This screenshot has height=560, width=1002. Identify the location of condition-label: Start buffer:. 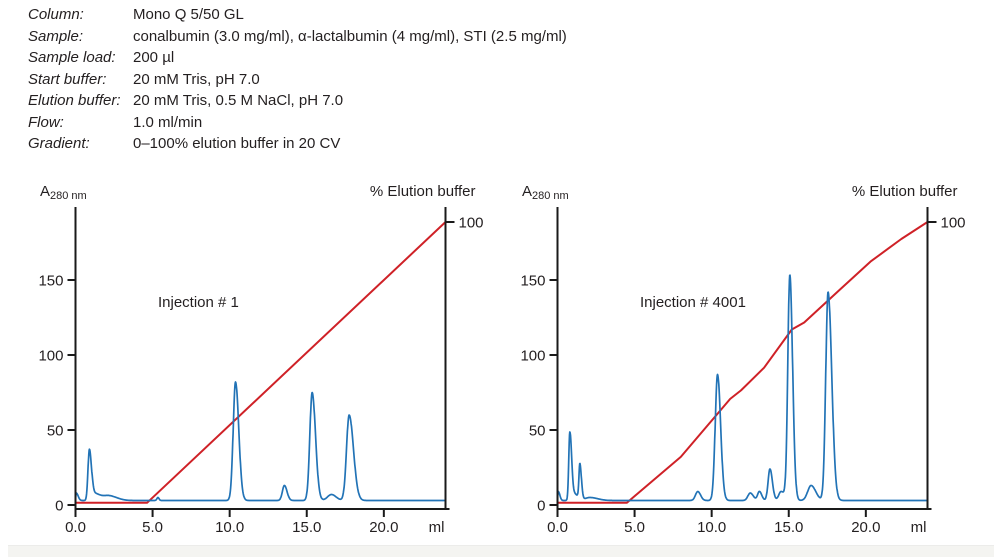
(67, 79).